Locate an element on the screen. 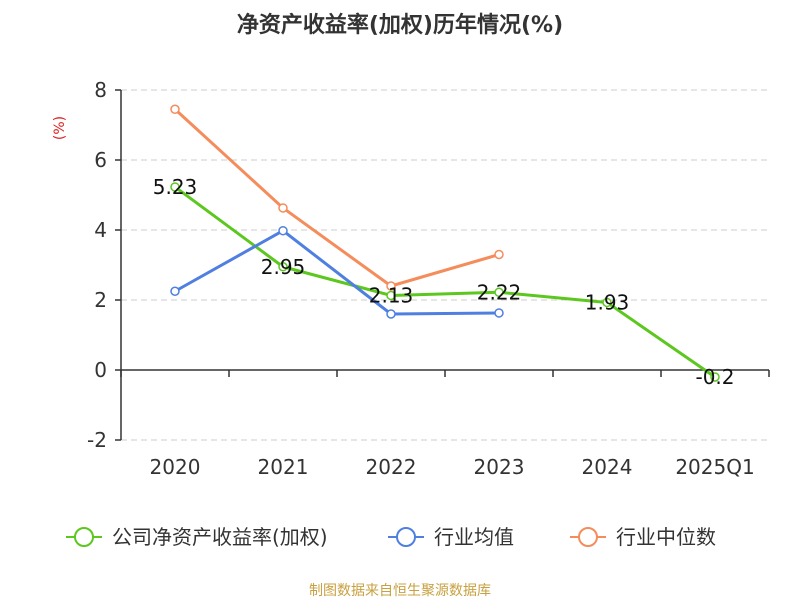 This screenshot has height=600, width=800. legend-label: 公司净资产收益率(加权) is located at coordinates (220, 537).